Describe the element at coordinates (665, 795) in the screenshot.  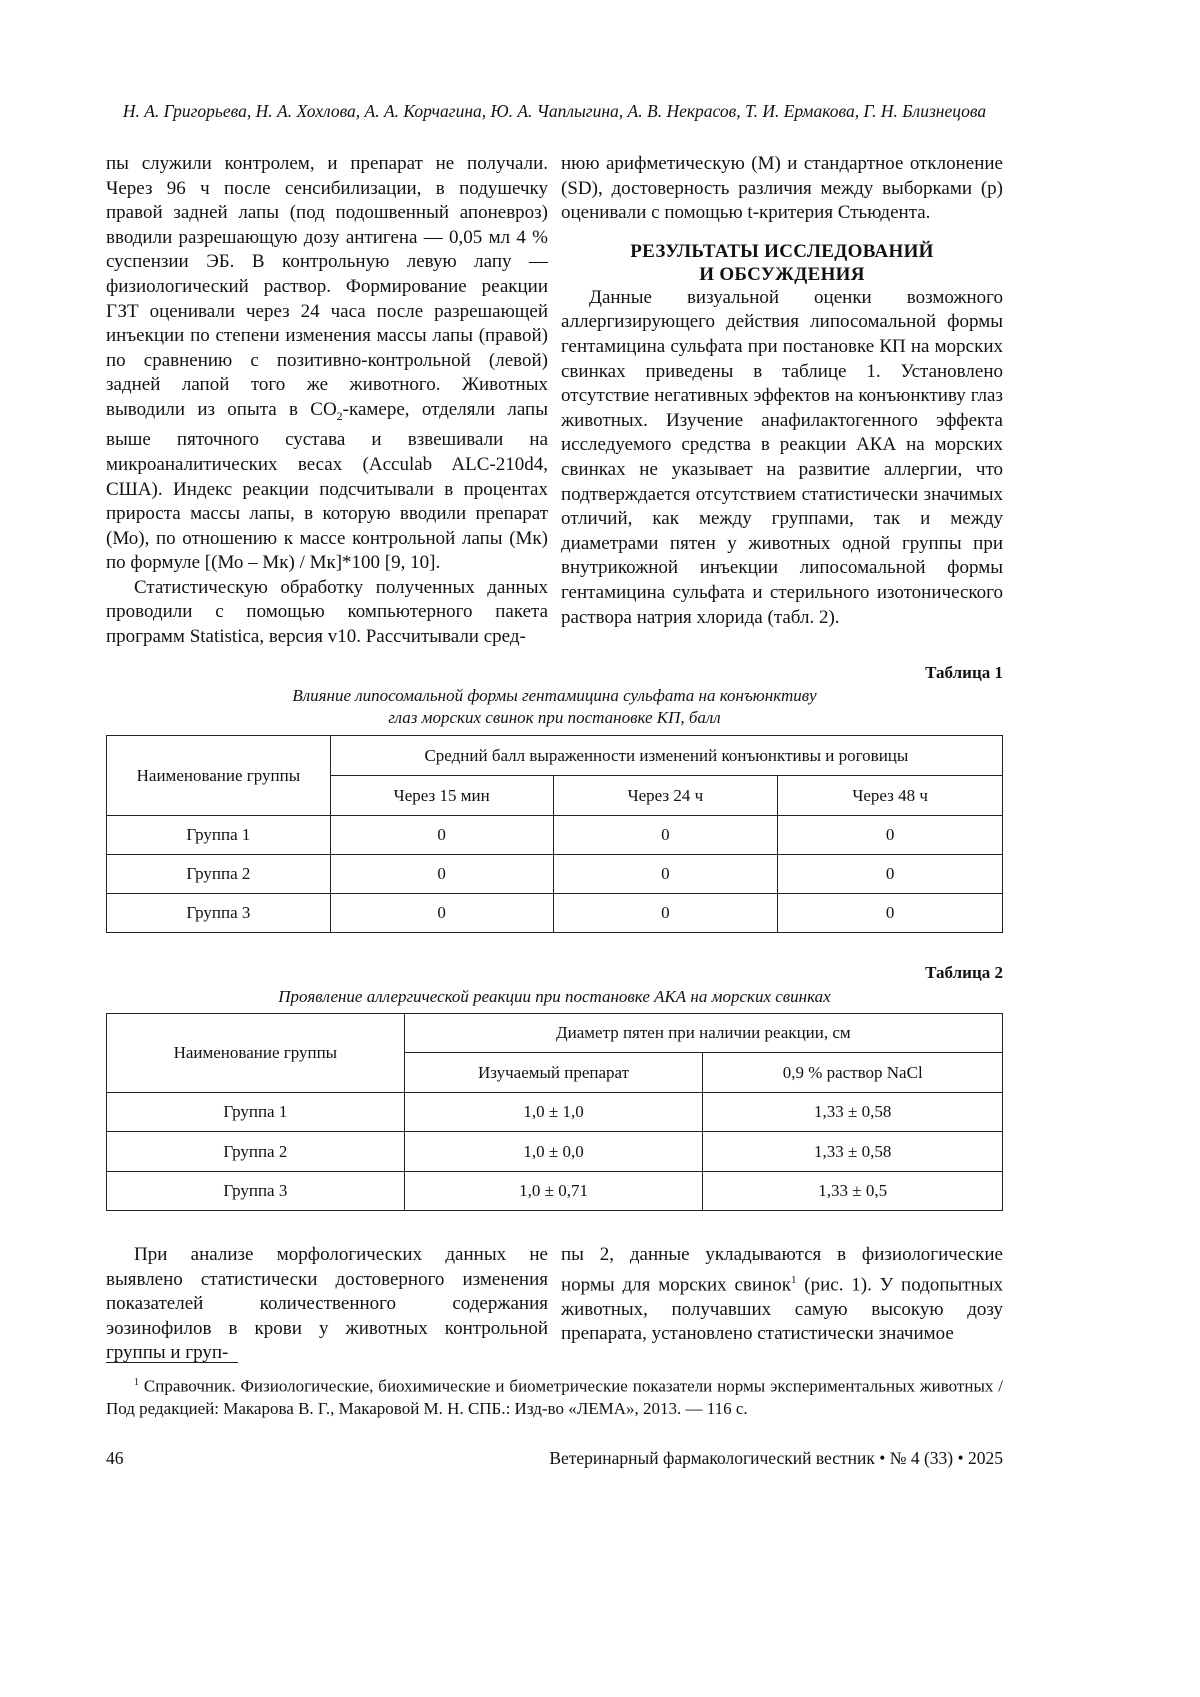
I see `header-cell: Через 24 ч` at that location.